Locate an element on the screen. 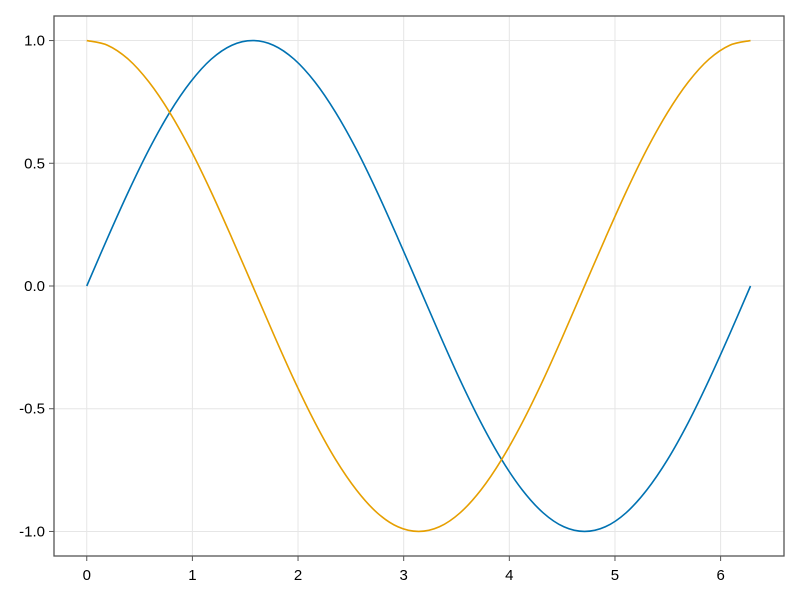 The image size is (800, 600). x-tick-label: 0 is located at coordinates (87, 575).